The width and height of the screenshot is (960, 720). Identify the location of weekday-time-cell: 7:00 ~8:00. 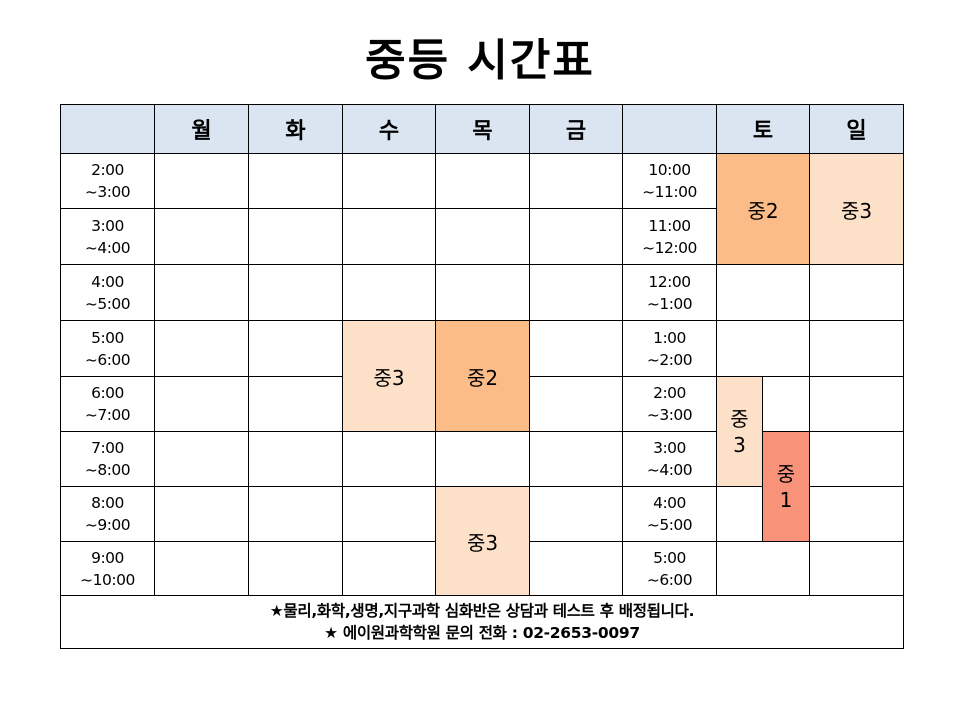
(107, 459).